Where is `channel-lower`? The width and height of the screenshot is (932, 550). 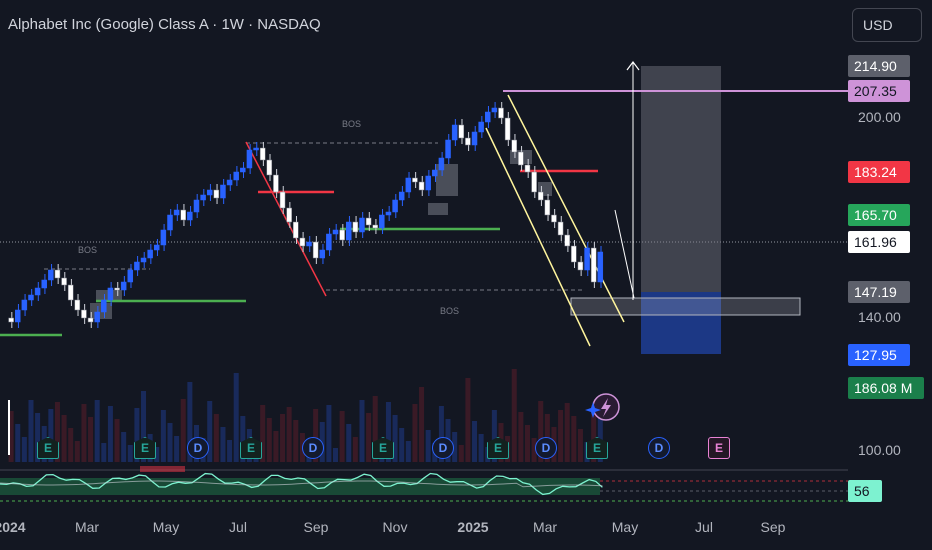
channel-lower is located at coordinates (538, 237).